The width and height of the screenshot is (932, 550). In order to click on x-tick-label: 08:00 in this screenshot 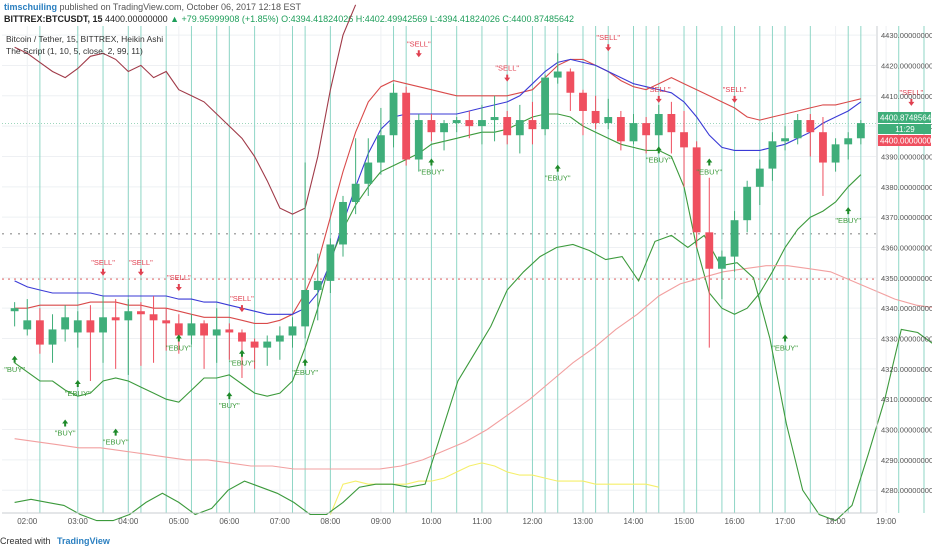, I will do `click(330, 521)`.